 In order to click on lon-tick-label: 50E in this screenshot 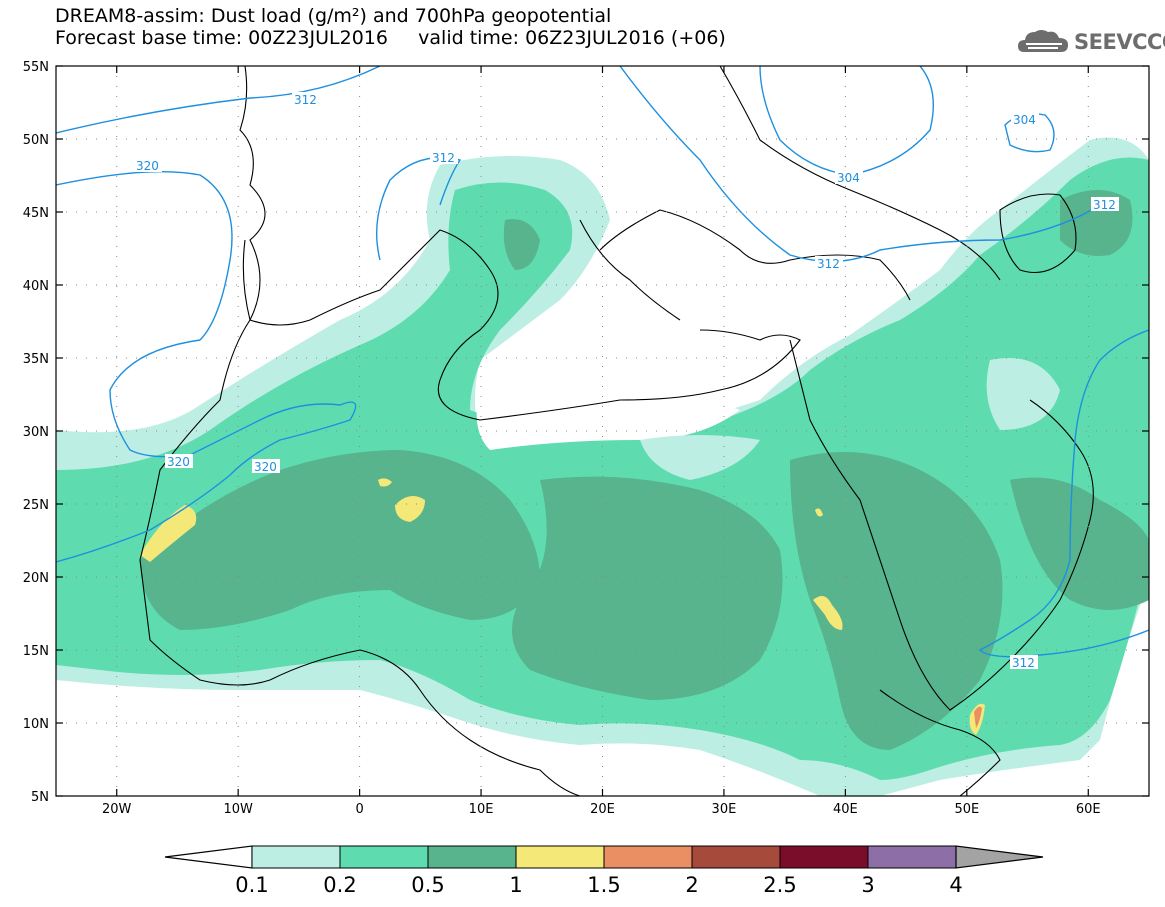, I will do `click(966, 809)`.